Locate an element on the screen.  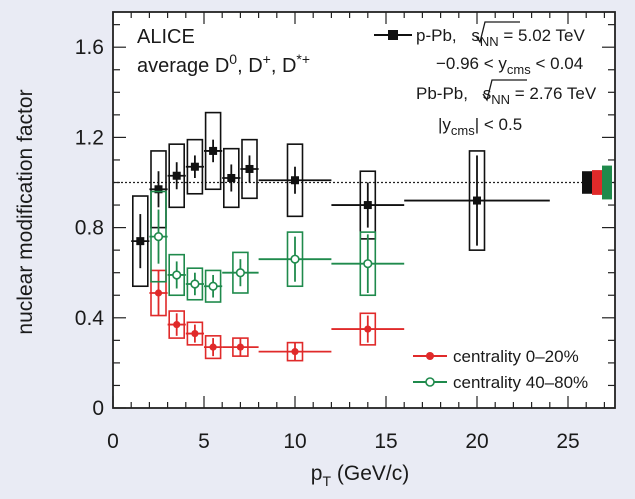
x-tick-label: 10 is located at coordinates (294, 441).